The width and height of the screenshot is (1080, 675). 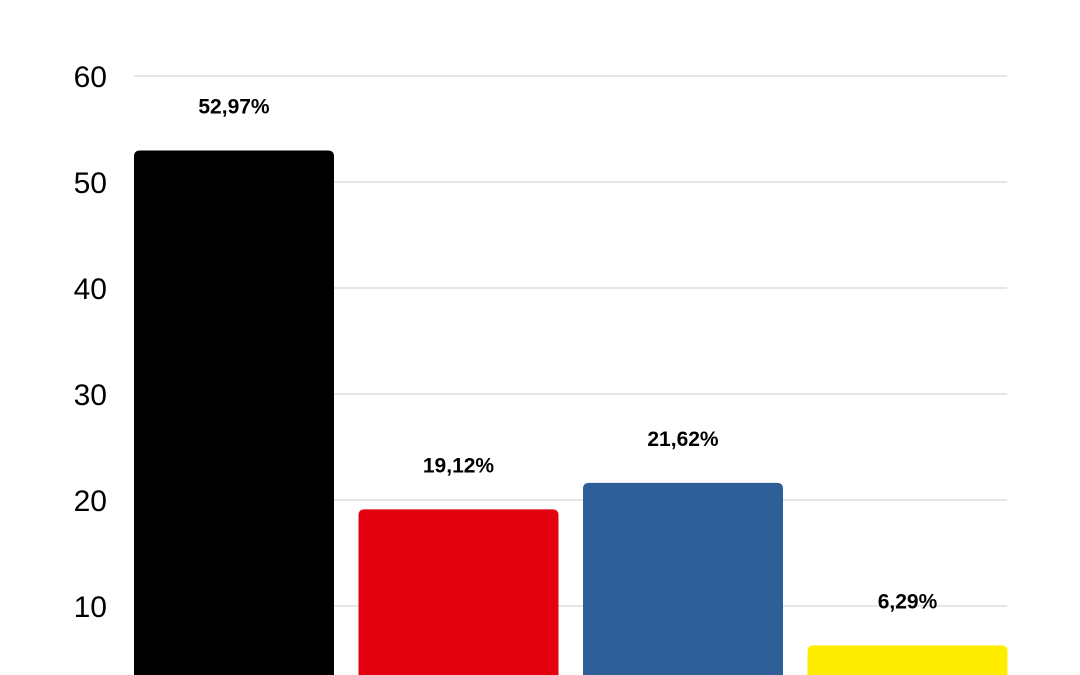 What do you see at coordinates (459, 465) in the screenshot?
I see `data-label: 19,12%` at bounding box center [459, 465].